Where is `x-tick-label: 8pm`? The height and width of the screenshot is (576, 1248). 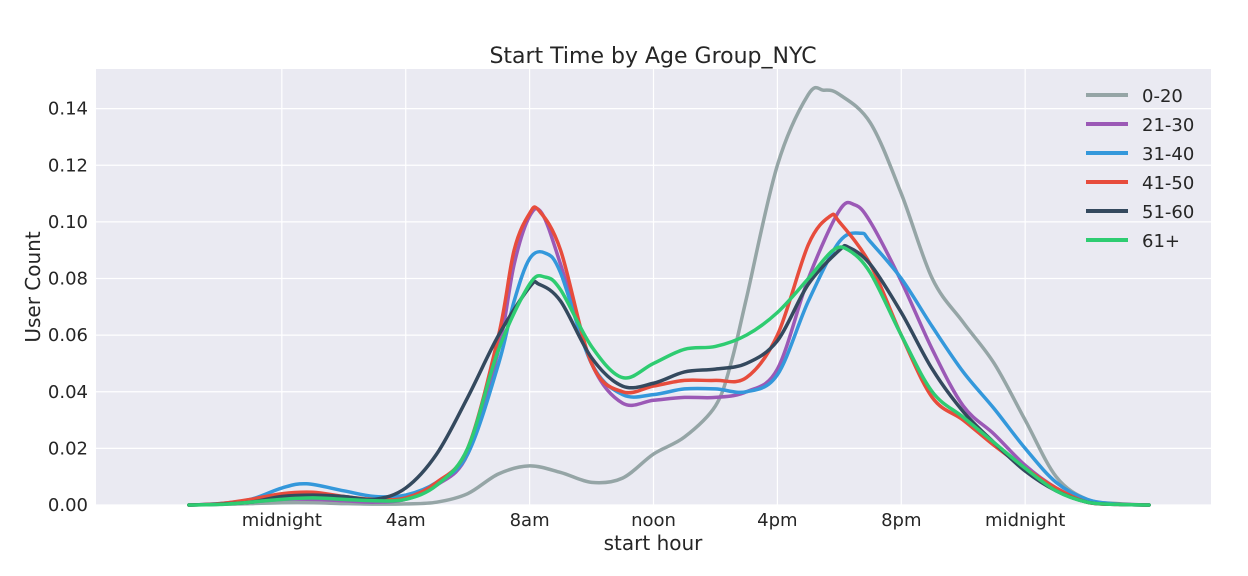
x-tick-label: 8pm is located at coordinates (901, 520).